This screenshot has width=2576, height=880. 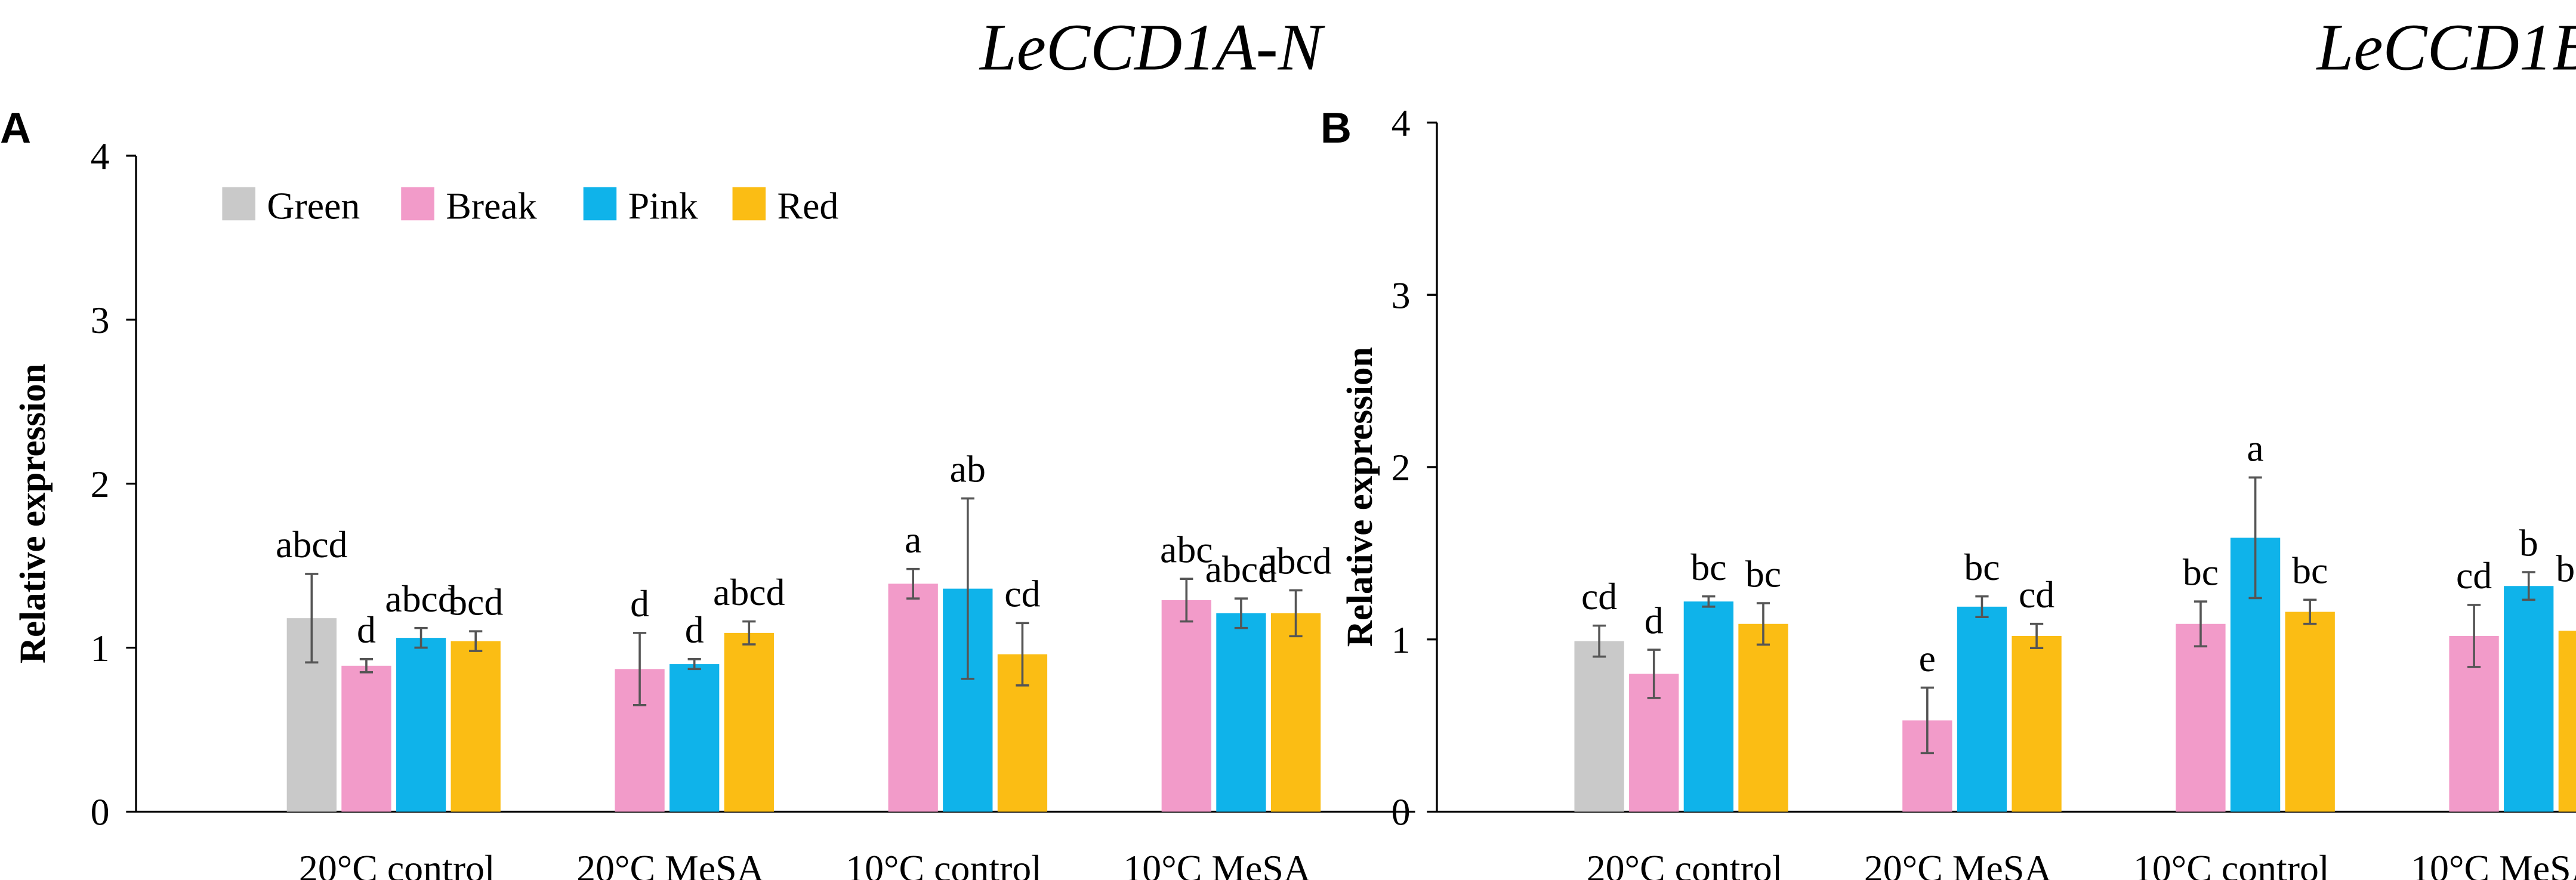 I want to click on significance-label: abc, so click(x=1186, y=549).